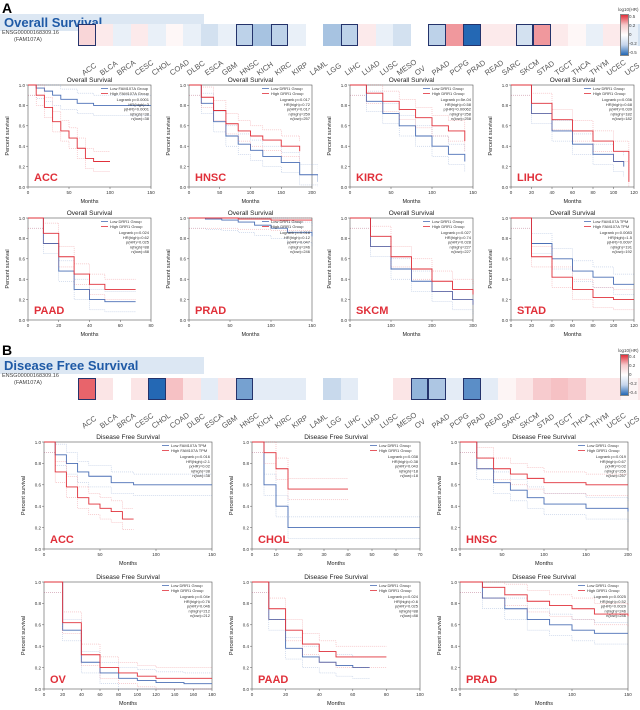 Image resolution: width=640 pixels, height=710 pixels. Describe the element at coordinates (630, 34) in the screenshot. I see `colorbar-tick: 0` at that location.